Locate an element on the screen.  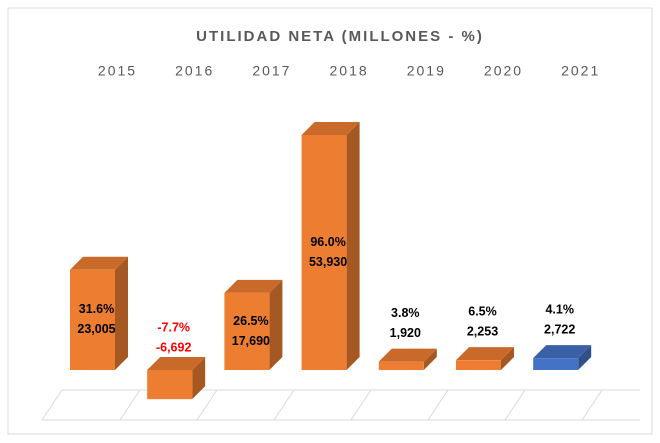
growth-label: 3.8% is located at coordinates (405, 313).